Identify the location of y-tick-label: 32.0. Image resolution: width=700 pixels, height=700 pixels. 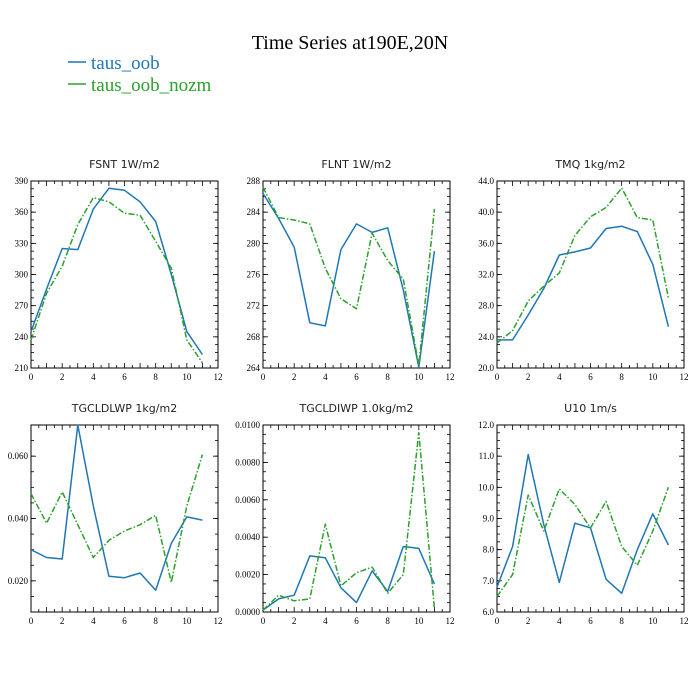
(486, 275).